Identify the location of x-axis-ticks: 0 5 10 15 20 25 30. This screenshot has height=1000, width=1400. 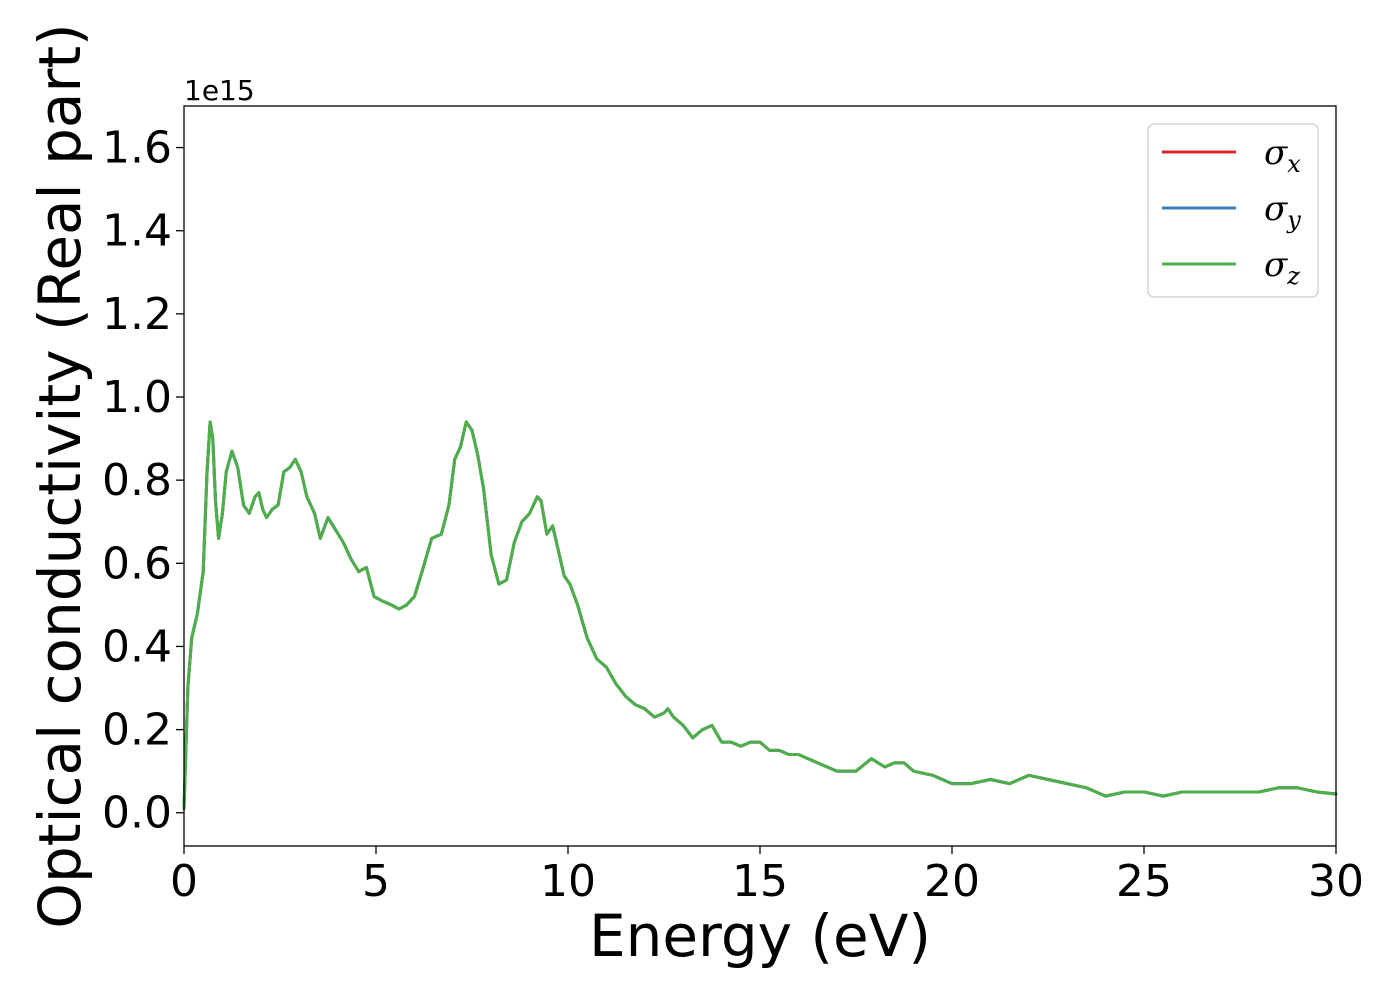
(767, 876).